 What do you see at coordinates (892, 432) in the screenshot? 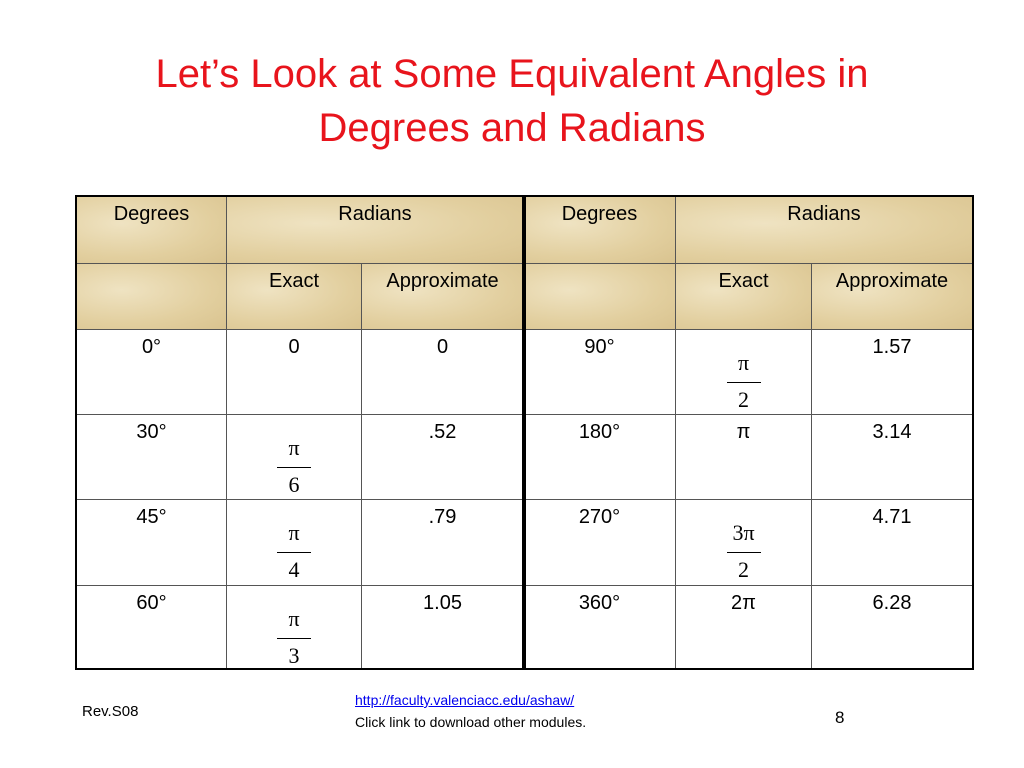
I see `cell-text: 3.14` at bounding box center [892, 432].